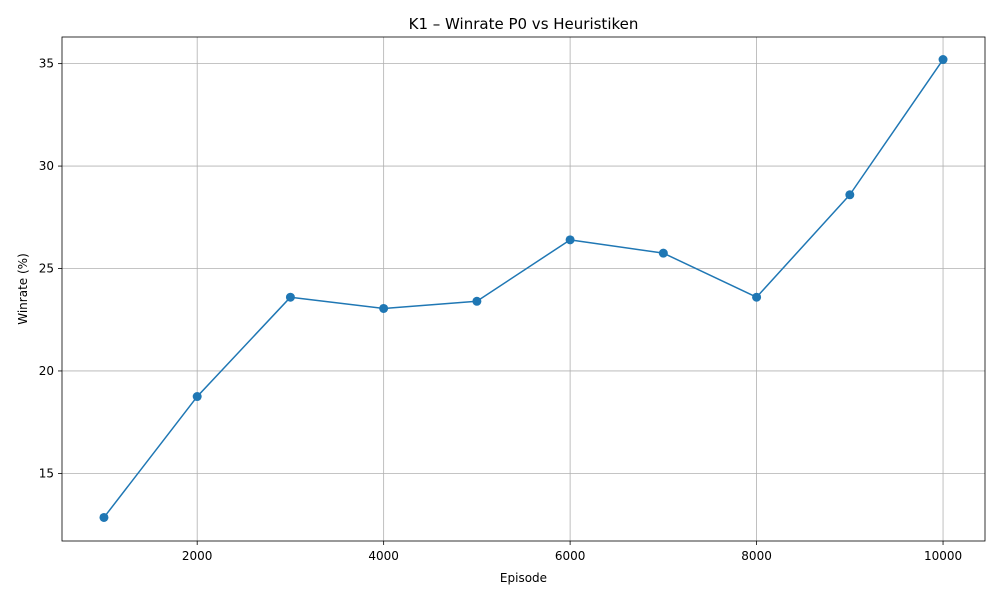  What do you see at coordinates (197, 556) in the screenshot?
I see `x-tick-label: 2000` at bounding box center [197, 556].